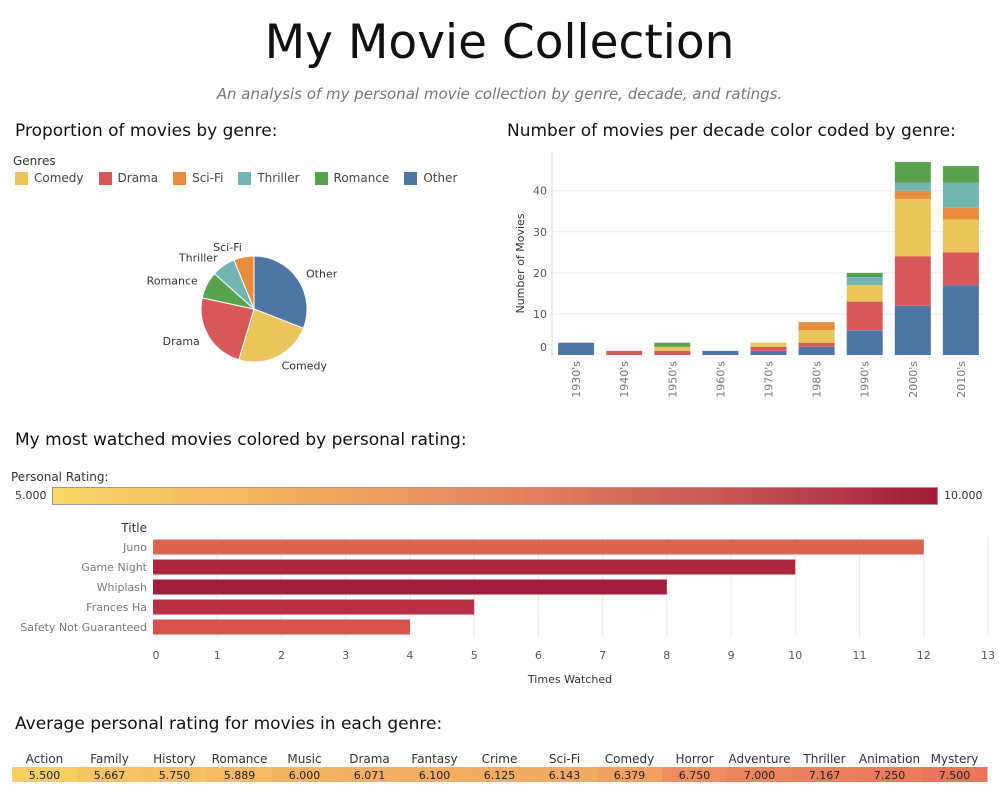 The height and width of the screenshot is (799, 999). I want to click on rating-scale-max: 10.000, so click(963, 495).